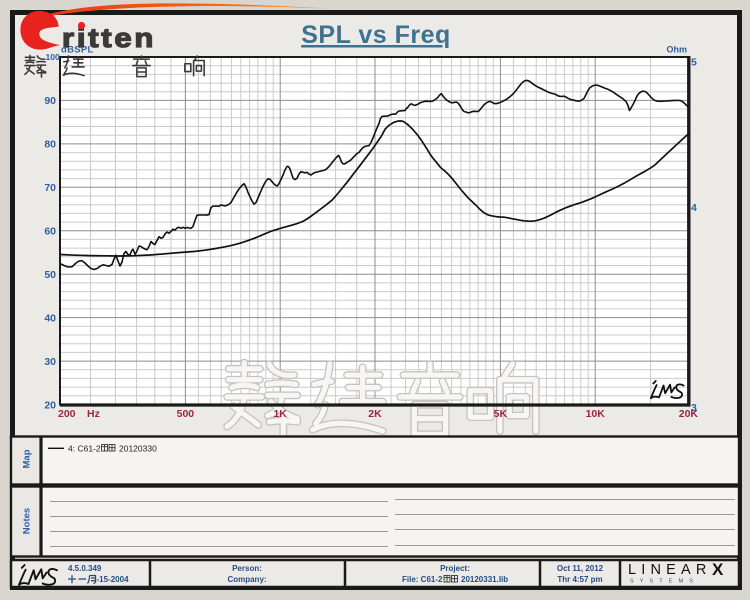 Image resolution: width=750 pixels, height=600 pixels. Describe the element at coordinates (376, 35) in the screenshot. I see `svg-text: SPL vs Freq` at that location.